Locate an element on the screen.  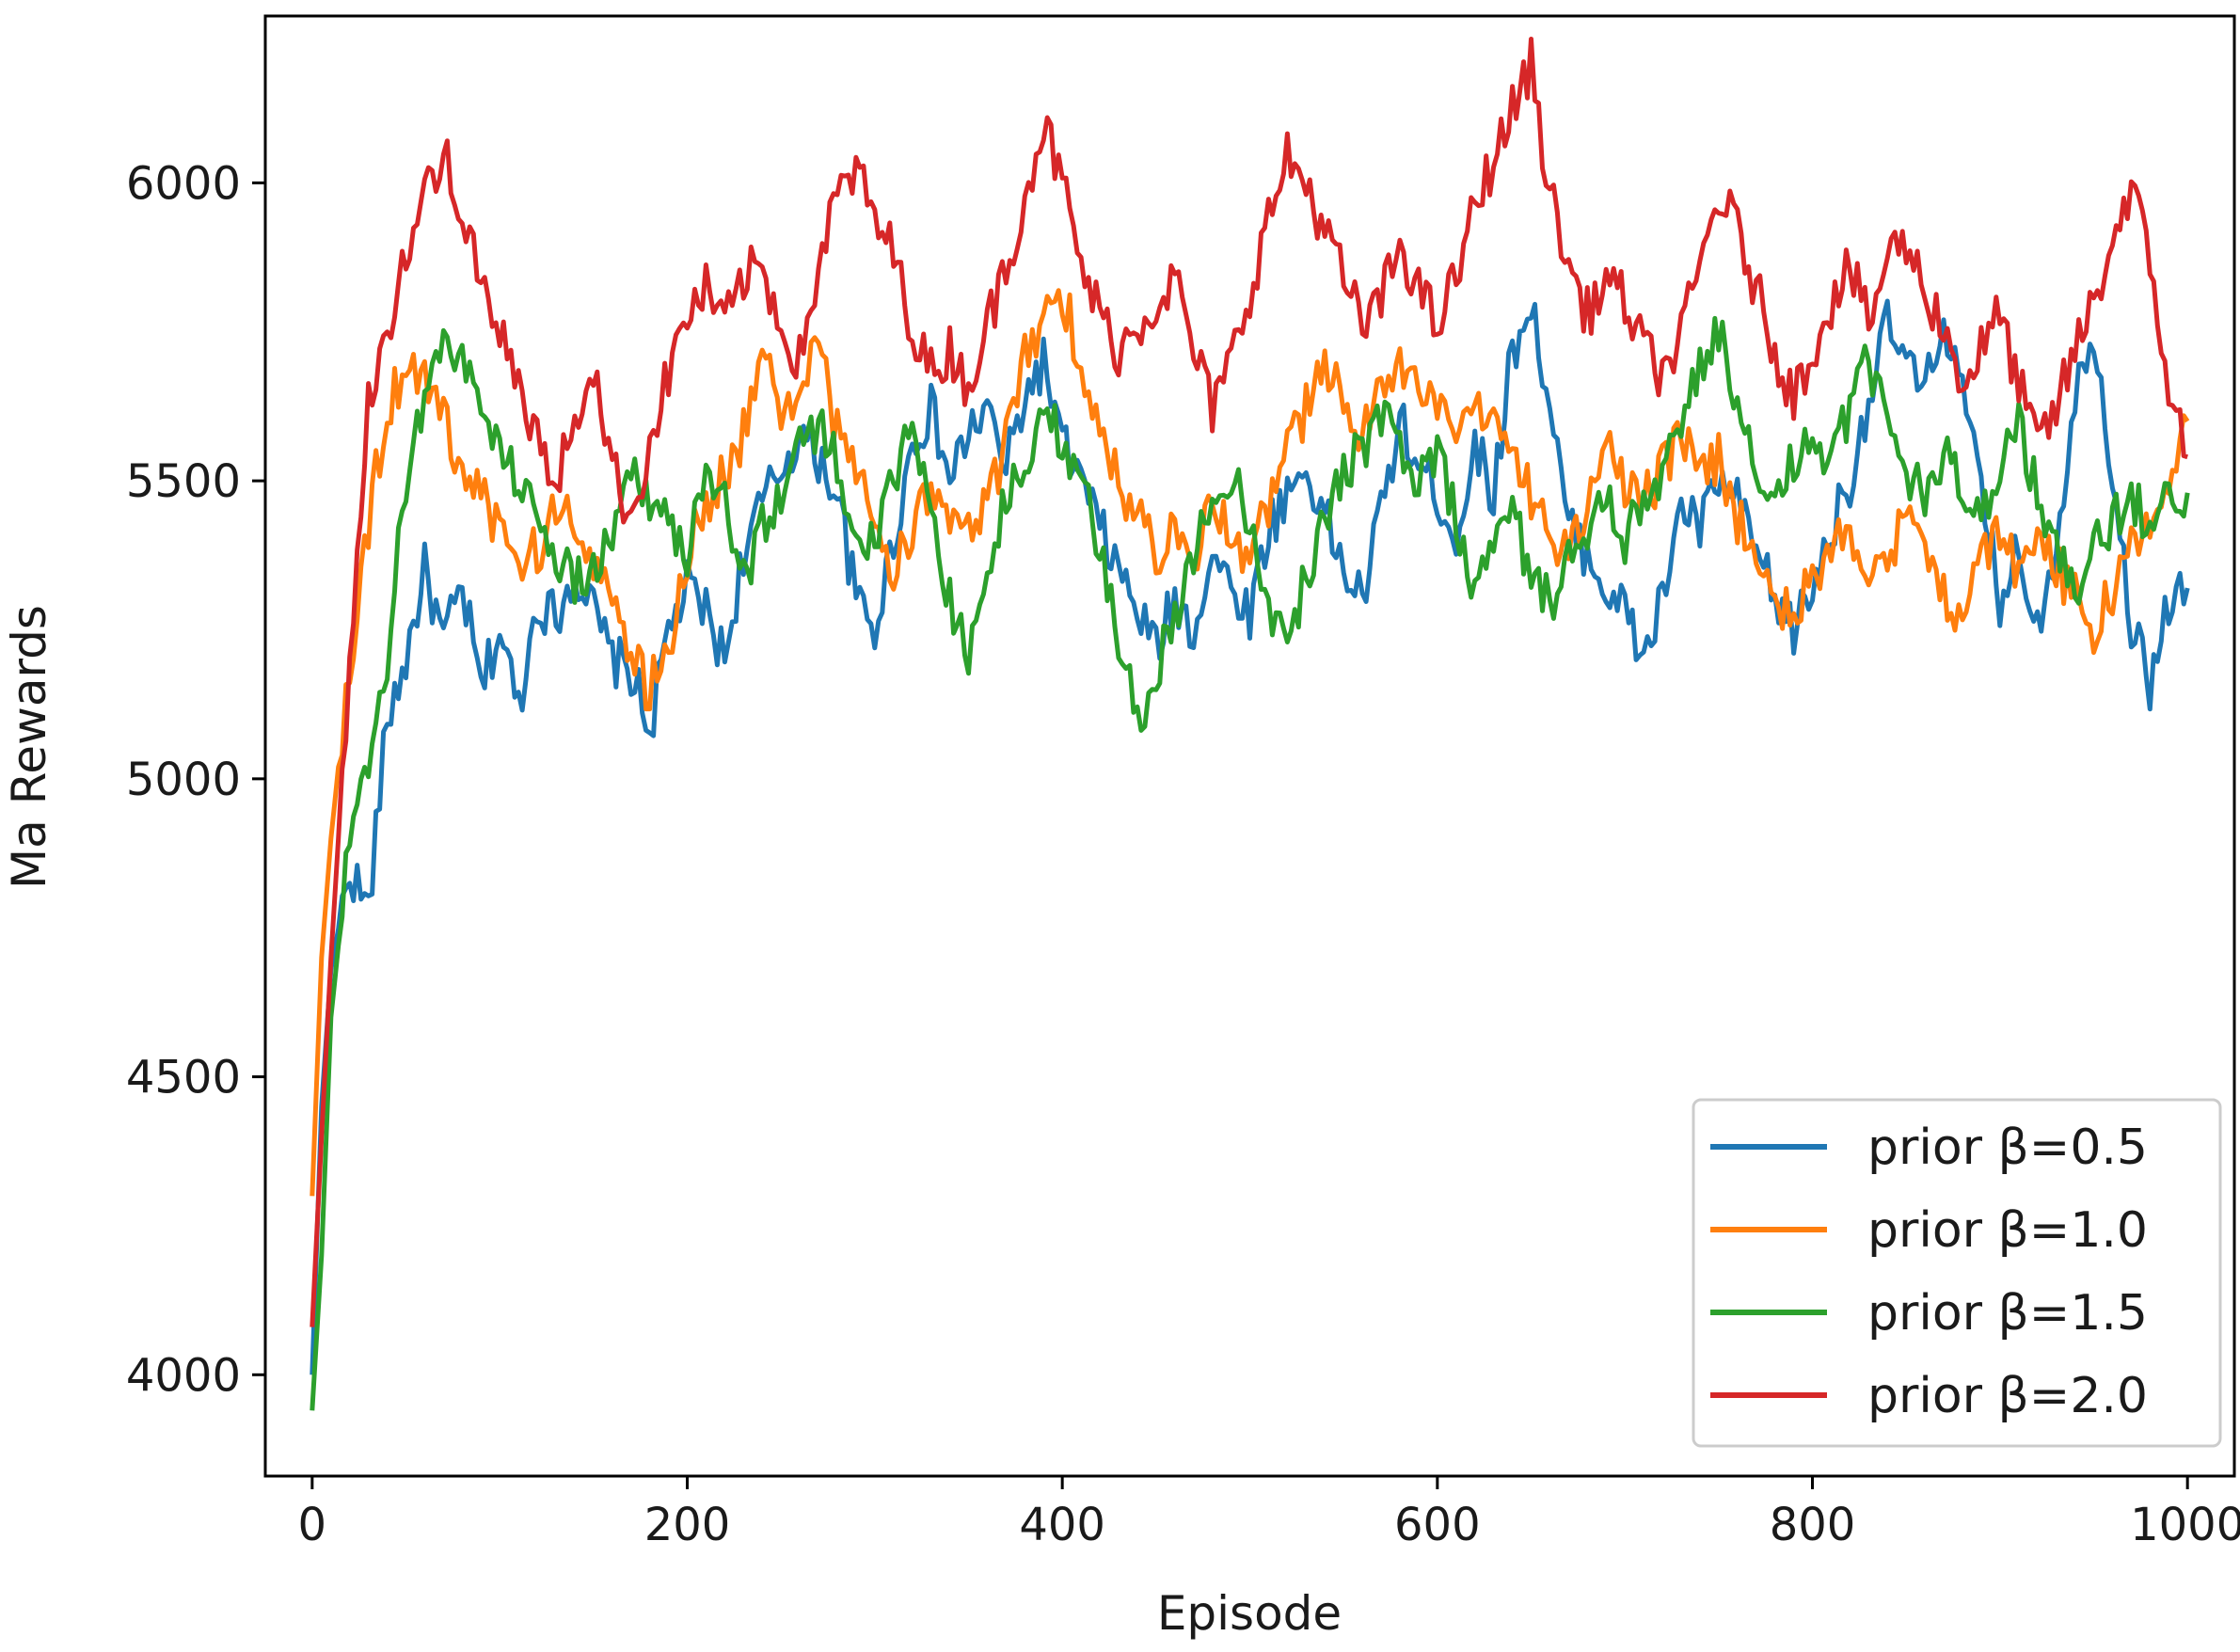
y-tick-label: 5000 is located at coordinates (183, 780).